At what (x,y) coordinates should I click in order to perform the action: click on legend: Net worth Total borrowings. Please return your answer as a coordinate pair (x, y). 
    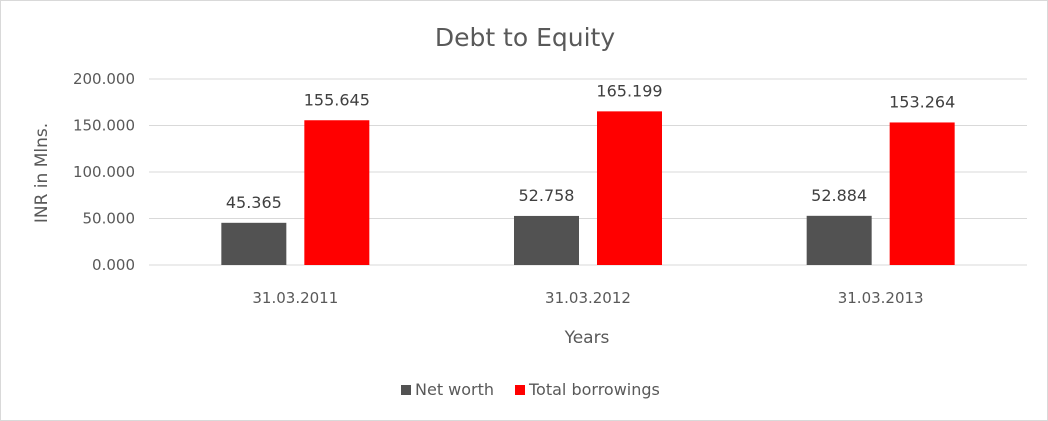
    Looking at the image, I should click on (530, 389).